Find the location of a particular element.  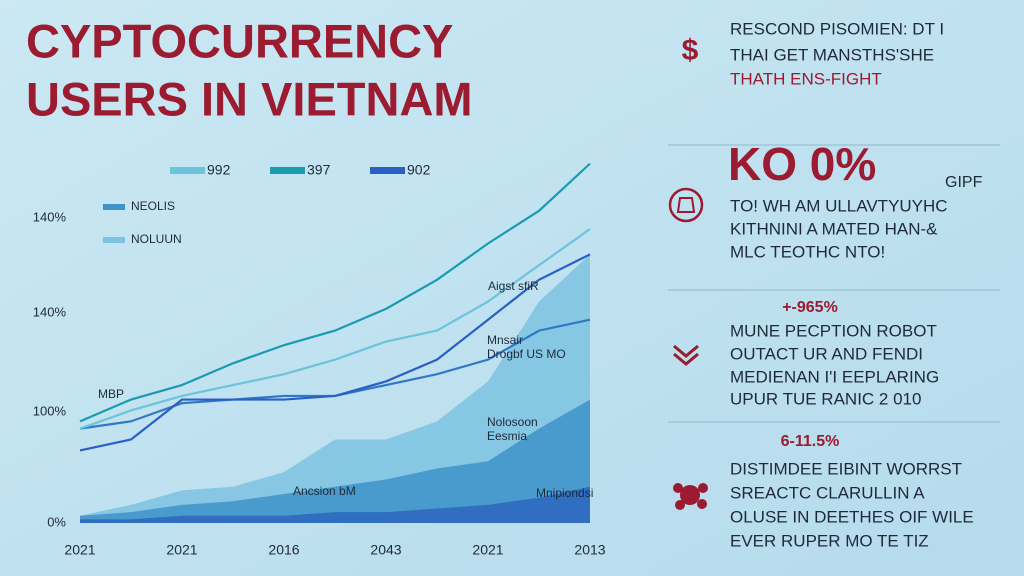

legend-label: NEOLIS is located at coordinates (153, 206).